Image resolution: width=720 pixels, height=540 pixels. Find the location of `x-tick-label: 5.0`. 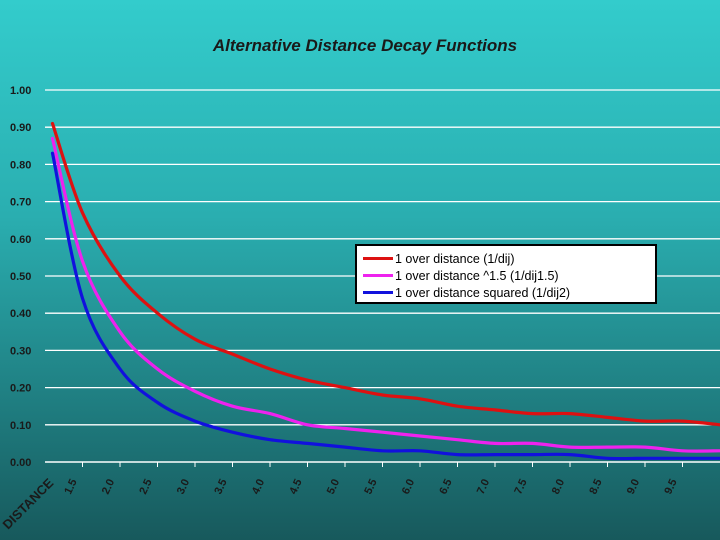

x-tick-label: 5.0 is located at coordinates (333, 486).